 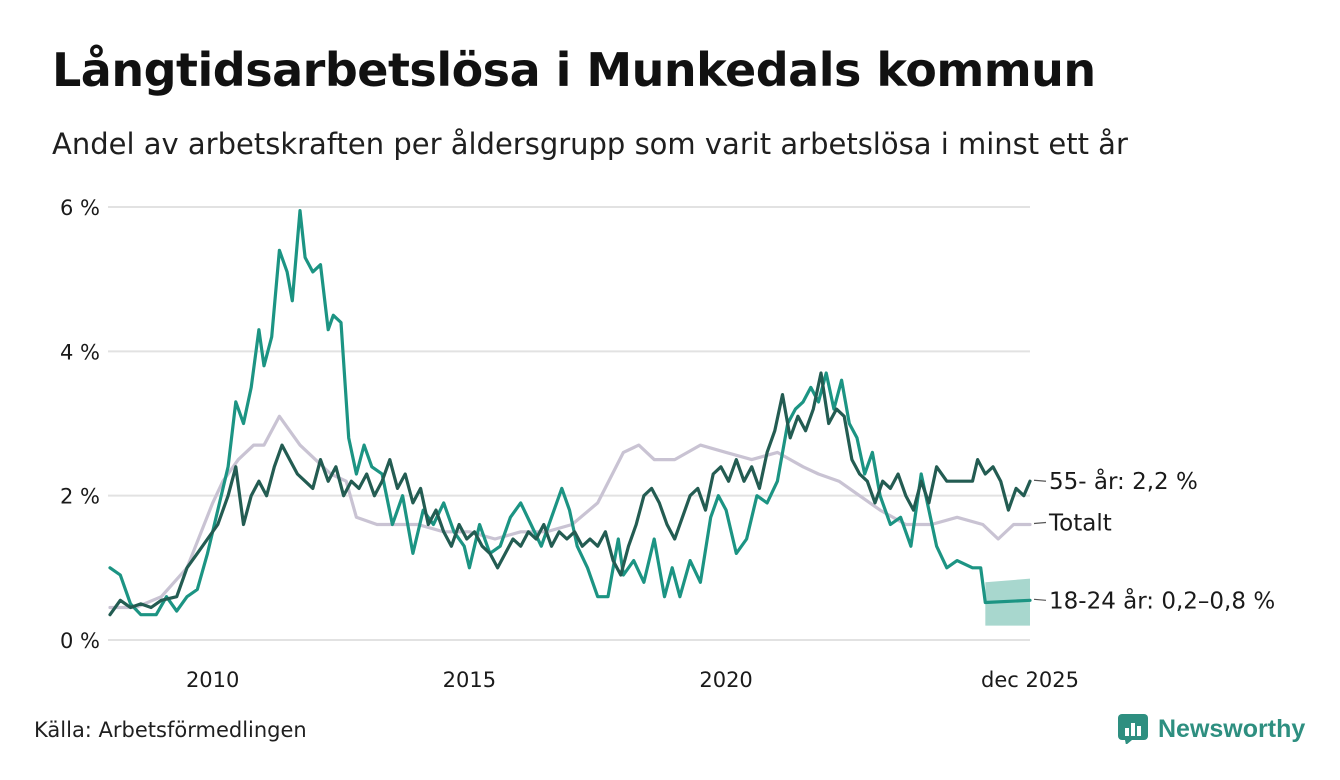 I want to click on label-leader-18-24-r, so click(x=1040, y=599).